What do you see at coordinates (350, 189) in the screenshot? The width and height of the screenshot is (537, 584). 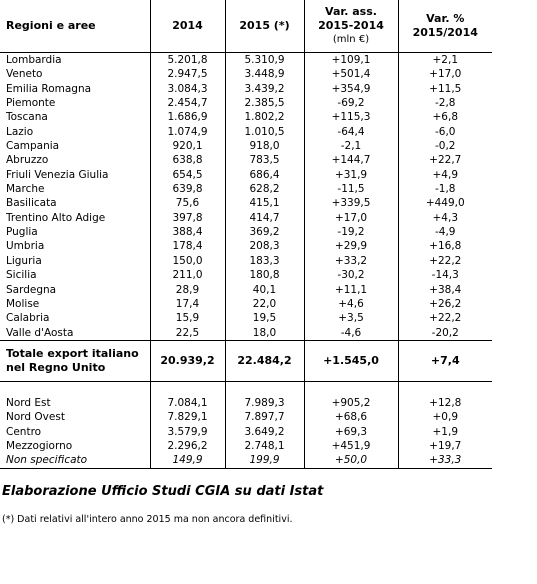 I see `var-abs: -11,5` at bounding box center [350, 189].